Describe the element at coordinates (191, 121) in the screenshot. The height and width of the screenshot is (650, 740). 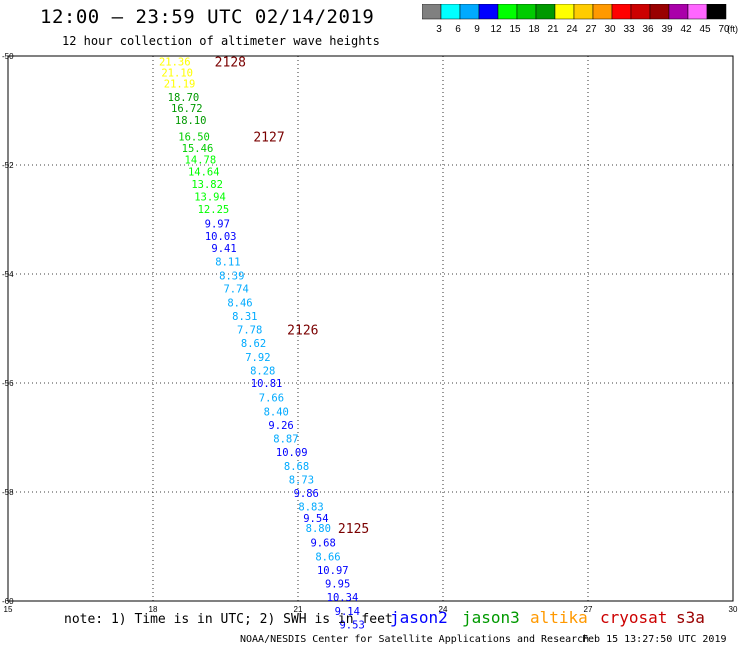
I see `wave-height-label: 18.10` at that location.